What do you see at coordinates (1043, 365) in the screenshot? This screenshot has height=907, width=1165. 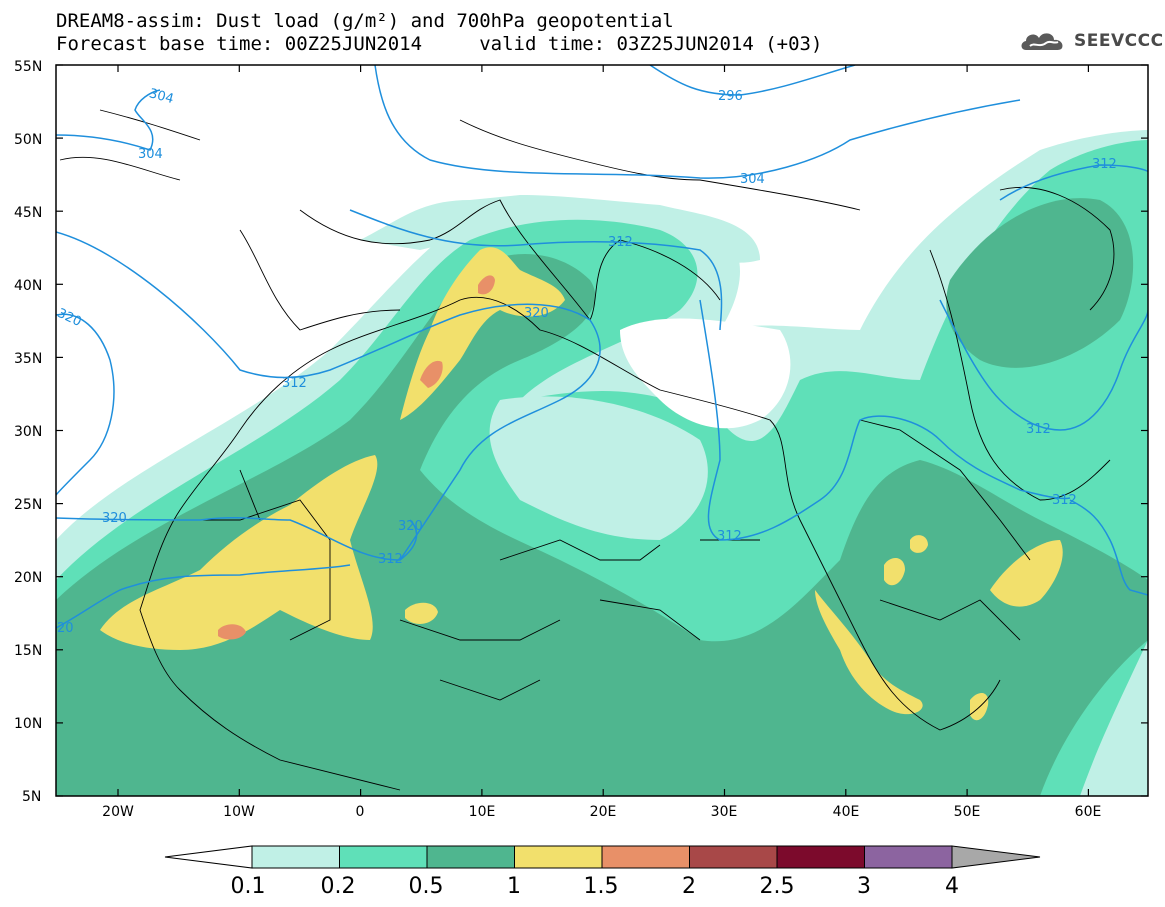 I see `contour-312-east` at bounding box center [1043, 365].